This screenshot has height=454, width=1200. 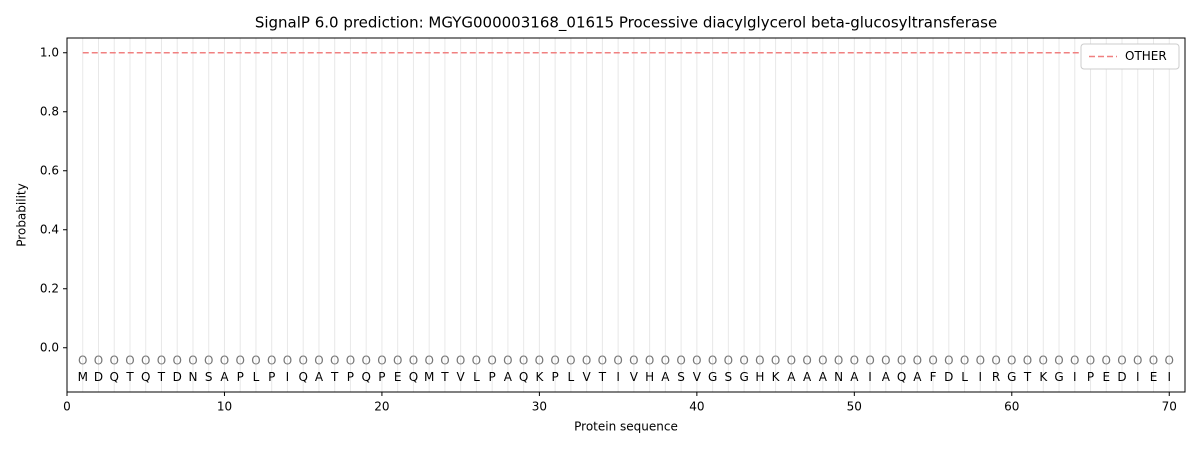 I want to click on residue-letter: F, so click(x=933, y=377).